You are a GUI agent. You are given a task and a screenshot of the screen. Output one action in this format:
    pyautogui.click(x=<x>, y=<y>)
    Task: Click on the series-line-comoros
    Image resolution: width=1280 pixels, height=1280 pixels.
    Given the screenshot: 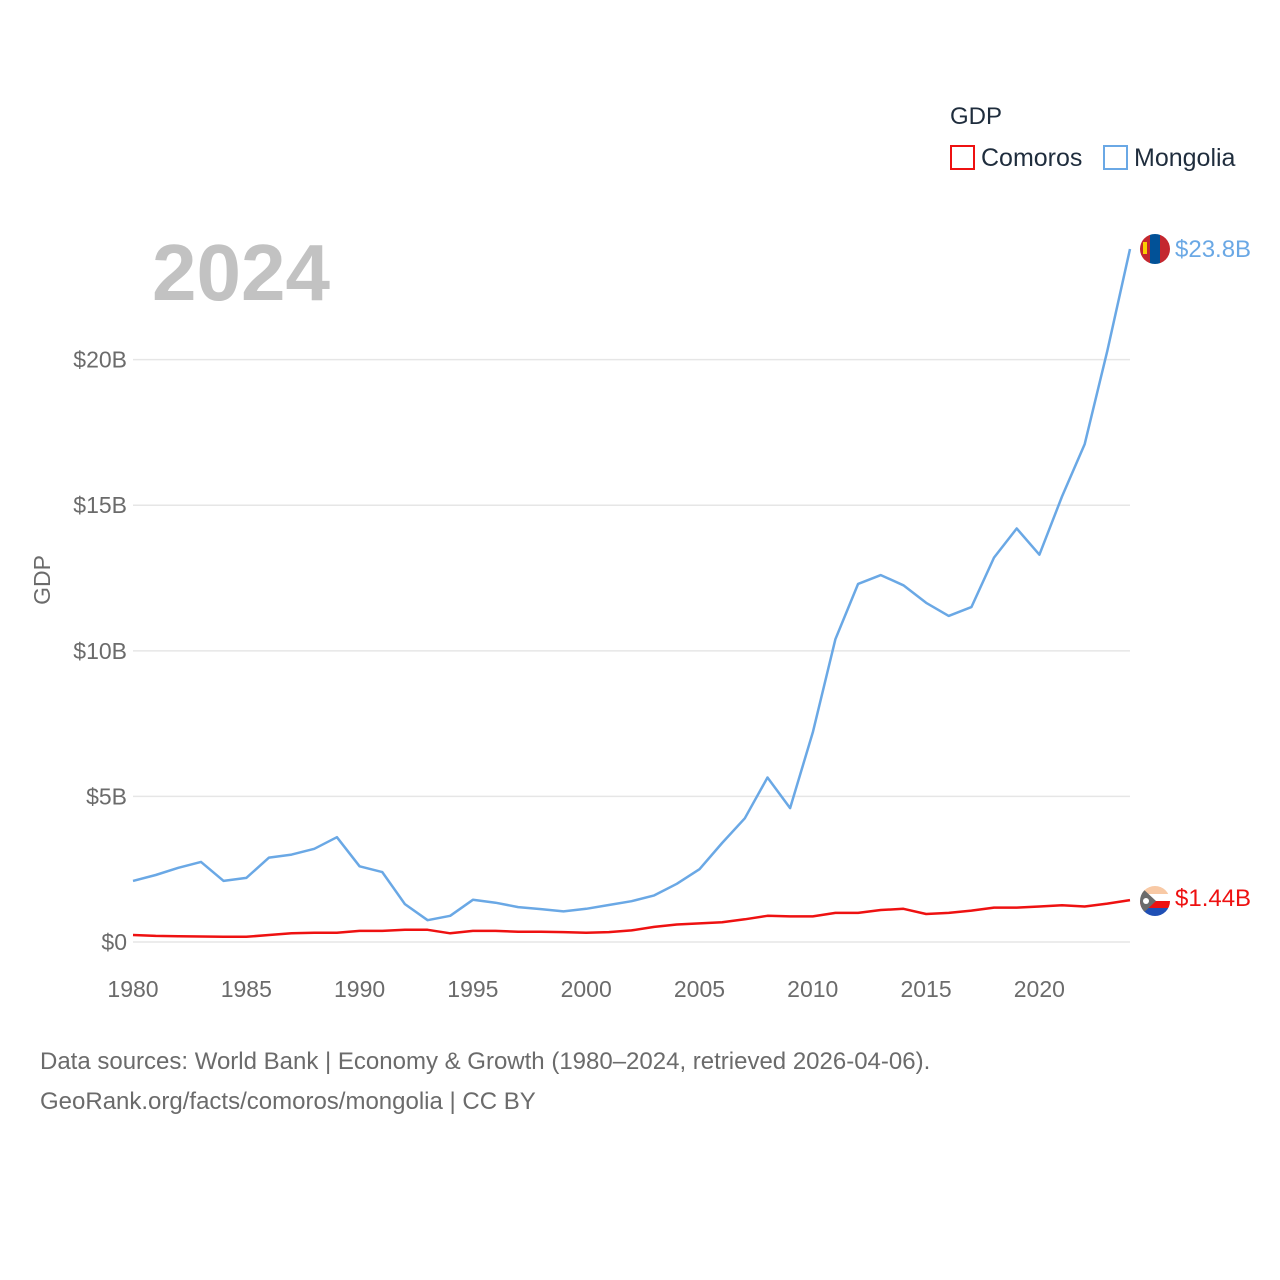 What is the action you would take?
    pyautogui.click(x=631, y=918)
    